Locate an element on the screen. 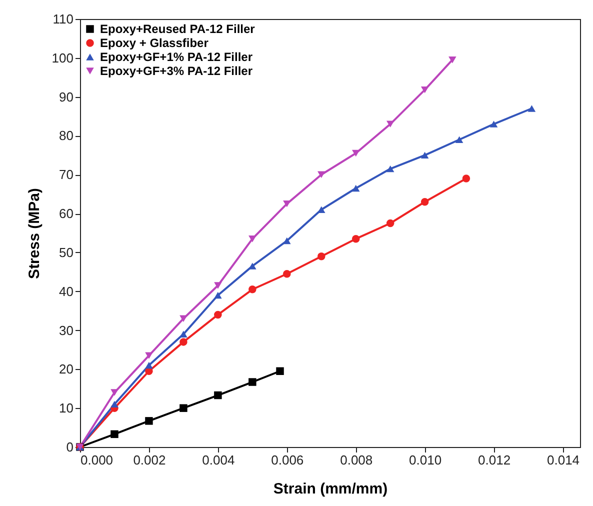 This screenshot has width=593, height=506. y-tick-label: 70 is located at coordinates (66, 174).